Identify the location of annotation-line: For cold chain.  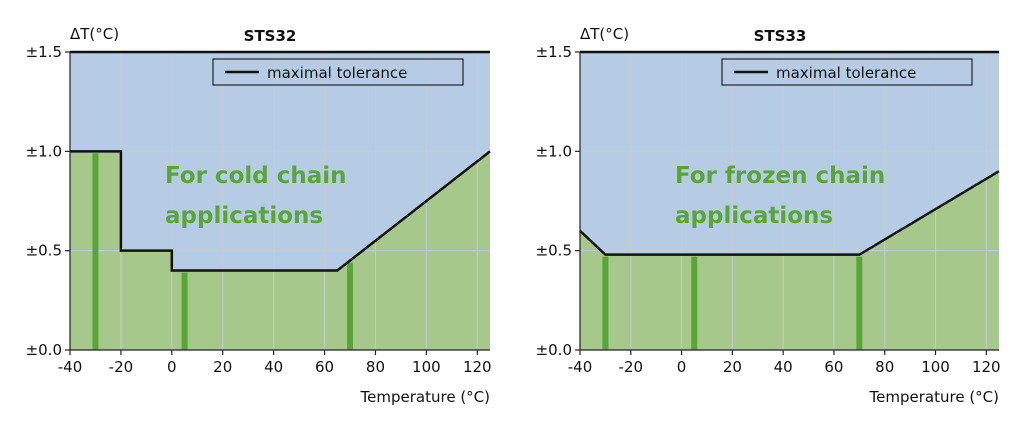
(256, 176).